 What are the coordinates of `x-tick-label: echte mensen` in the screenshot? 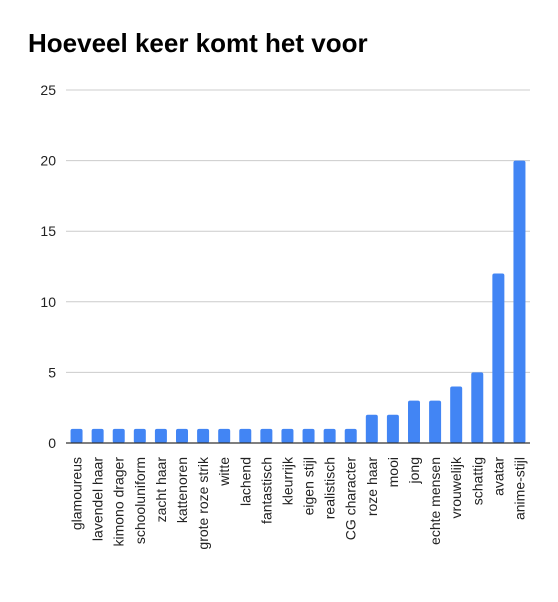 It's located at (435, 501).